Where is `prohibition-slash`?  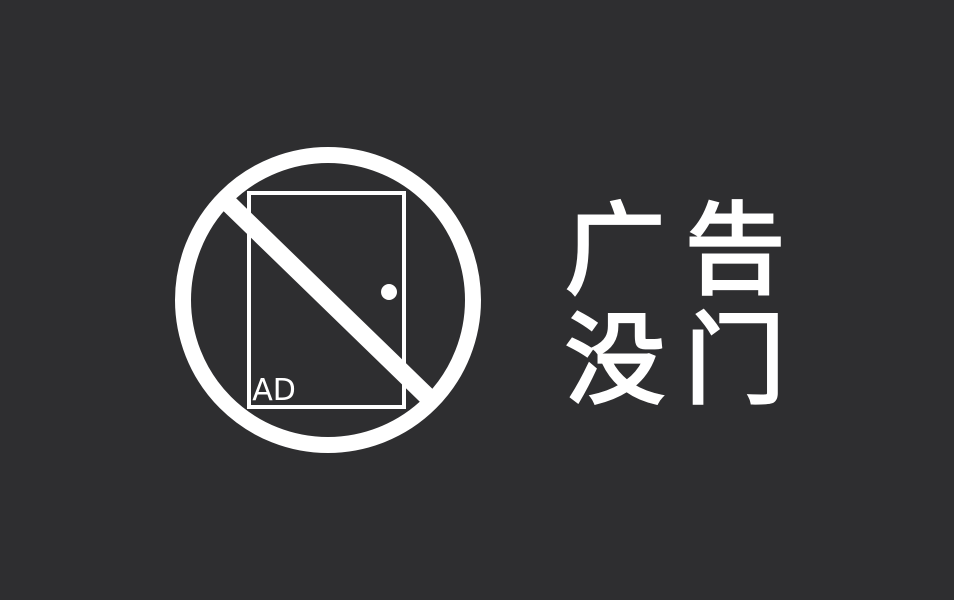 prohibition-slash is located at coordinates (328, 300).